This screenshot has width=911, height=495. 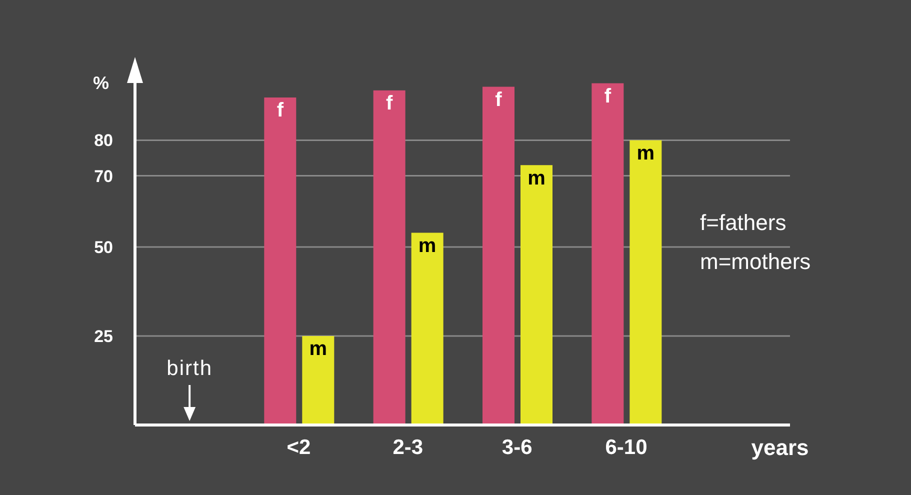 What do you see at coordinates (189, 368) in the screenshot?
I see `annotation: birth` at bounding box center [189, 368].